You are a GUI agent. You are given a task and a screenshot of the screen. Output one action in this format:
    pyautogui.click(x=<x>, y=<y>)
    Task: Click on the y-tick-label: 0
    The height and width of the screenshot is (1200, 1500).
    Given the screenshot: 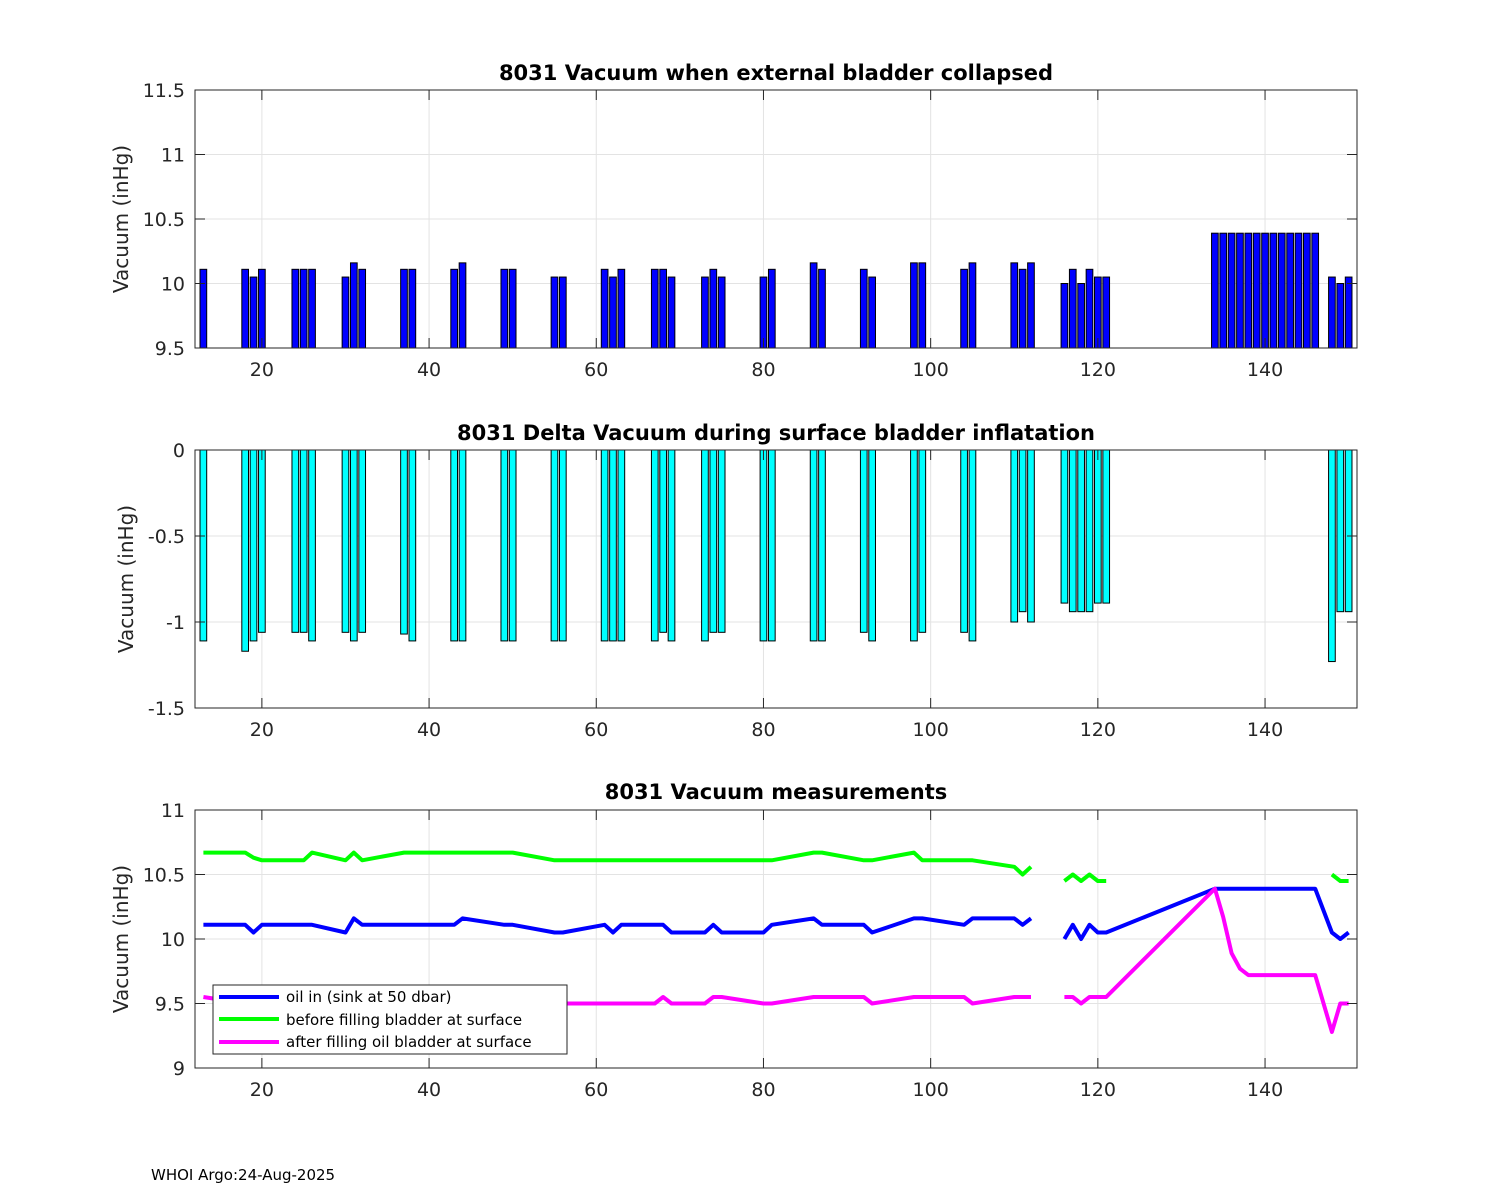 What is the action you would take?
    pyautogui.click(x=179, y=451)
    